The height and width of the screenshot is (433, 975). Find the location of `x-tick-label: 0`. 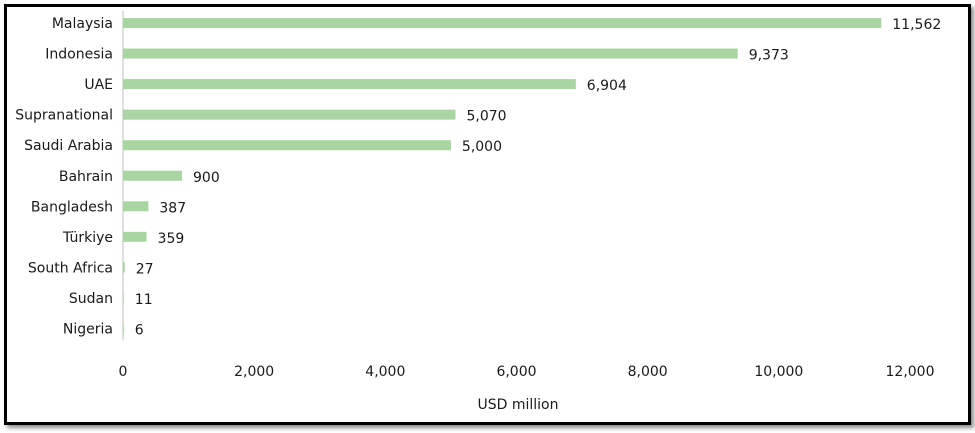

x-tick-label: 0 is located at coordinates (123, 372).